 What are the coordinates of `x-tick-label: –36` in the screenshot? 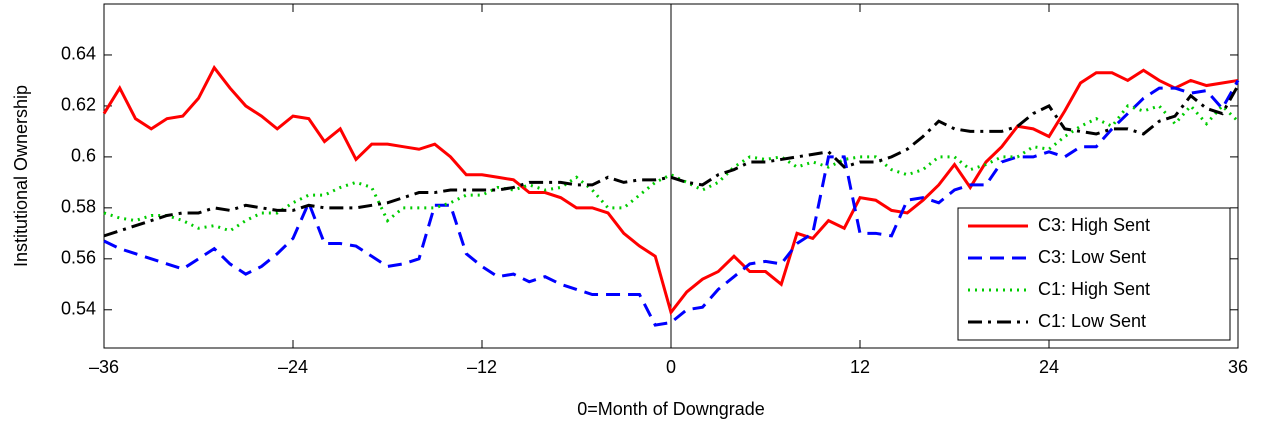 It's located at (104, 367).